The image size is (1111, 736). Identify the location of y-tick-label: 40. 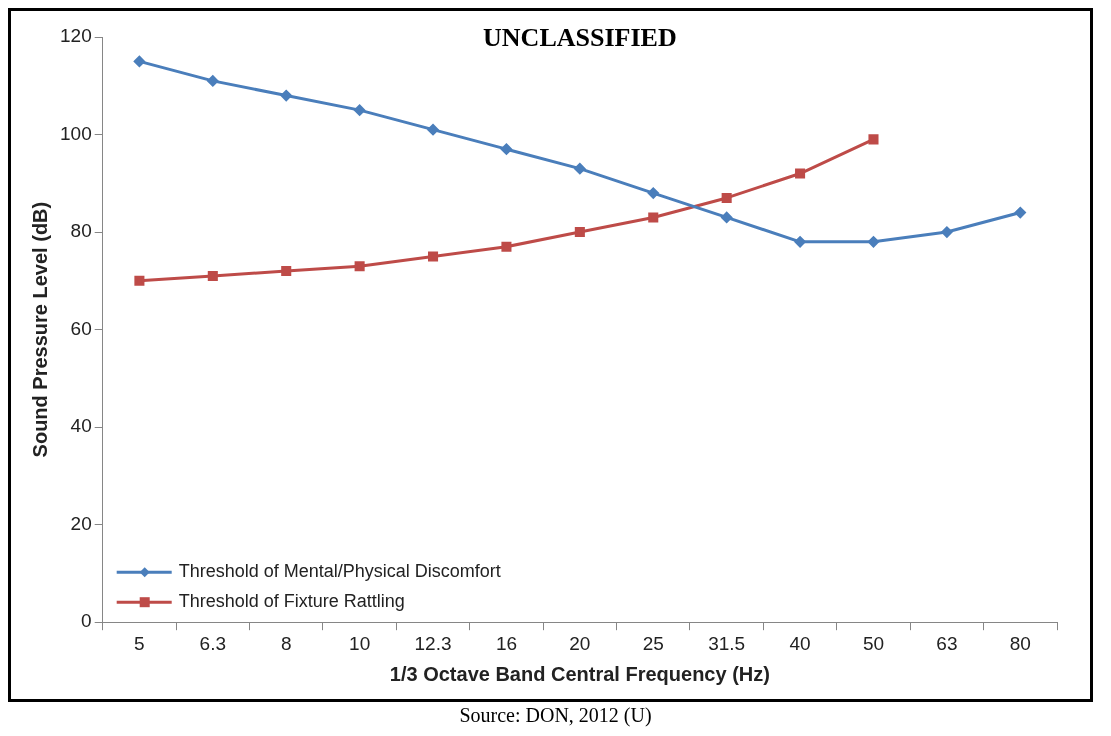
(81, 426).